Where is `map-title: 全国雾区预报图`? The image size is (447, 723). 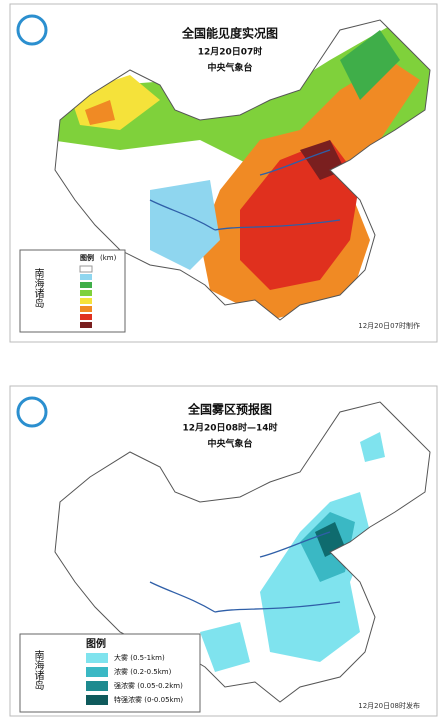 map-title: 全国雾区预报图 is located at coordinates (229, 409).